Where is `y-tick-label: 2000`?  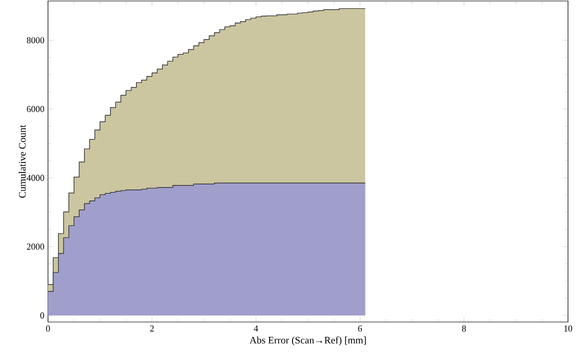
y-tick-label: 2000 is located at coordinates (35, 247).